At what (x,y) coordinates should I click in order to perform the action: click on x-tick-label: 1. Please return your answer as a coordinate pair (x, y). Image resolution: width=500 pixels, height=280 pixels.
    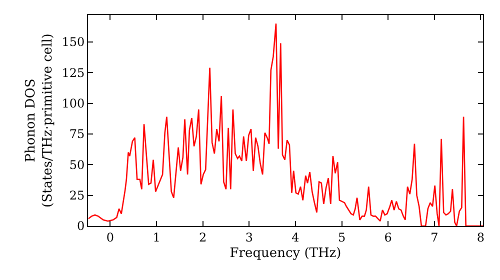
    Looking at the image, I should click on (156, 237).